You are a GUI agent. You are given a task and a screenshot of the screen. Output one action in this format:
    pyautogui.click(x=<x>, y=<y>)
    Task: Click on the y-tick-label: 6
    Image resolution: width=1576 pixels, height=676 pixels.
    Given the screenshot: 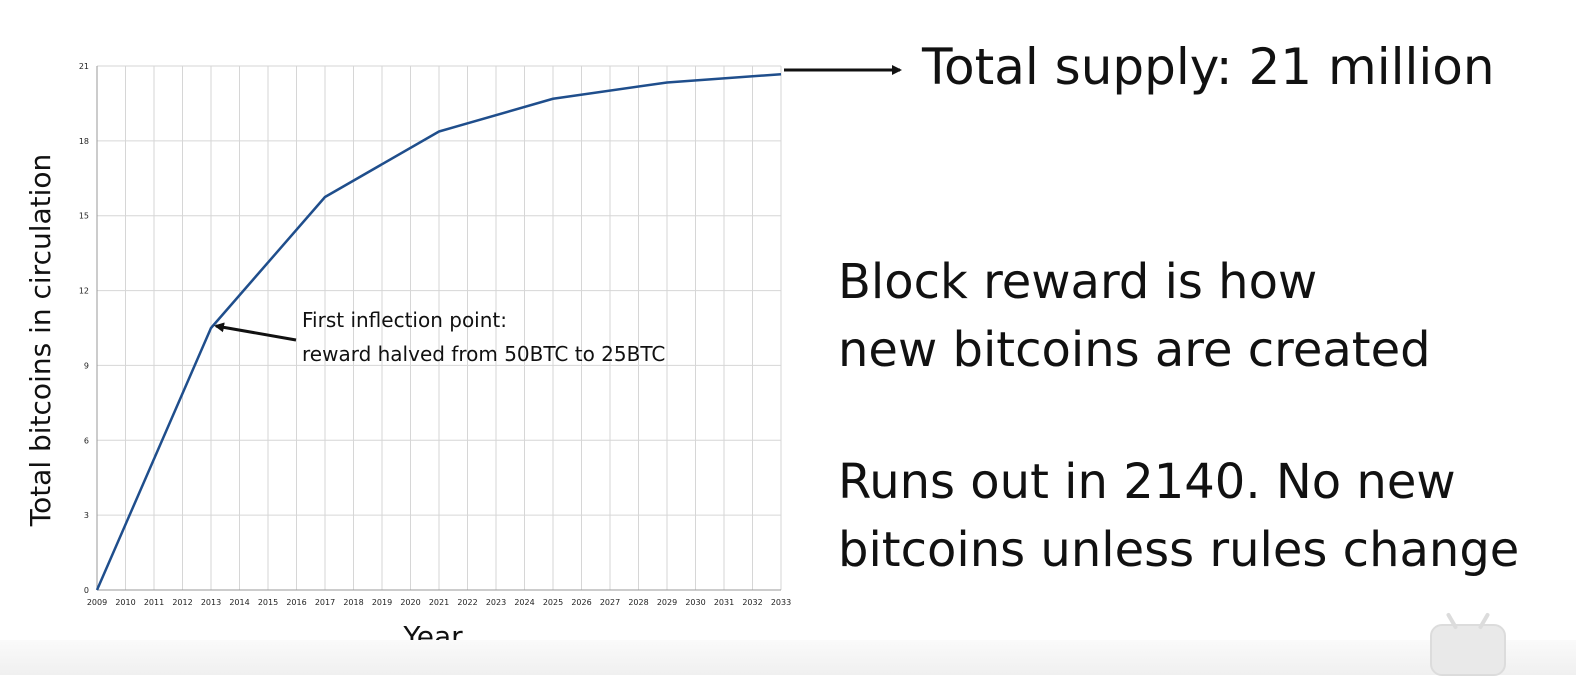 What is the action you would take?
    pyautogui.click(x=86, y=440)
    